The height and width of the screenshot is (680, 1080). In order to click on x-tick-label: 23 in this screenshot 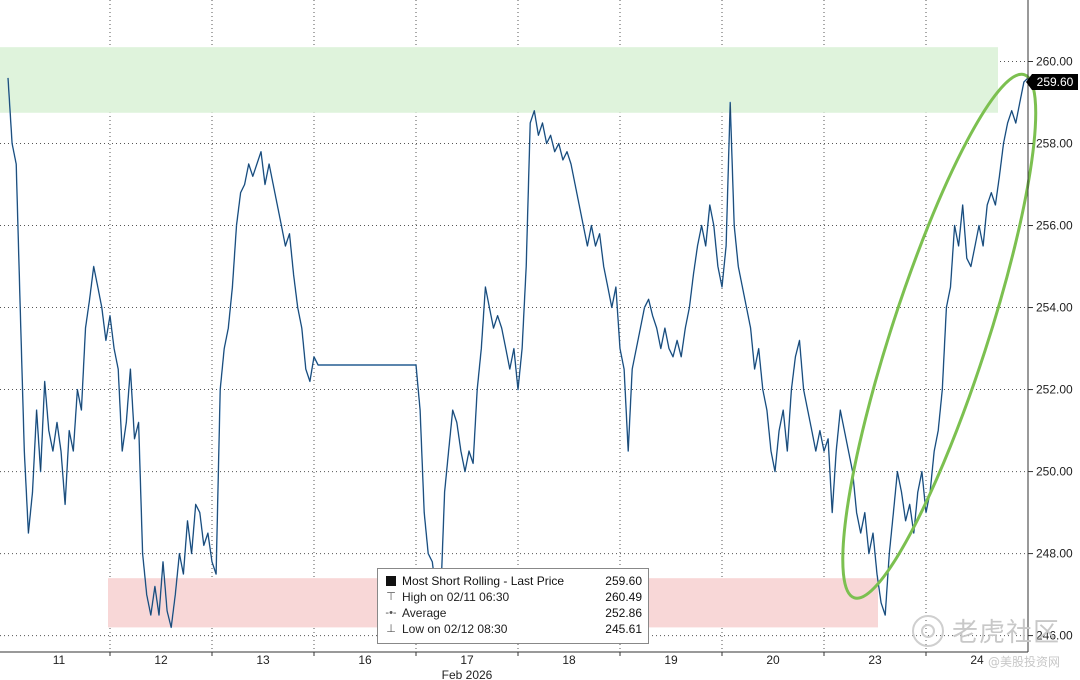, I will do `click(875, 660)`.